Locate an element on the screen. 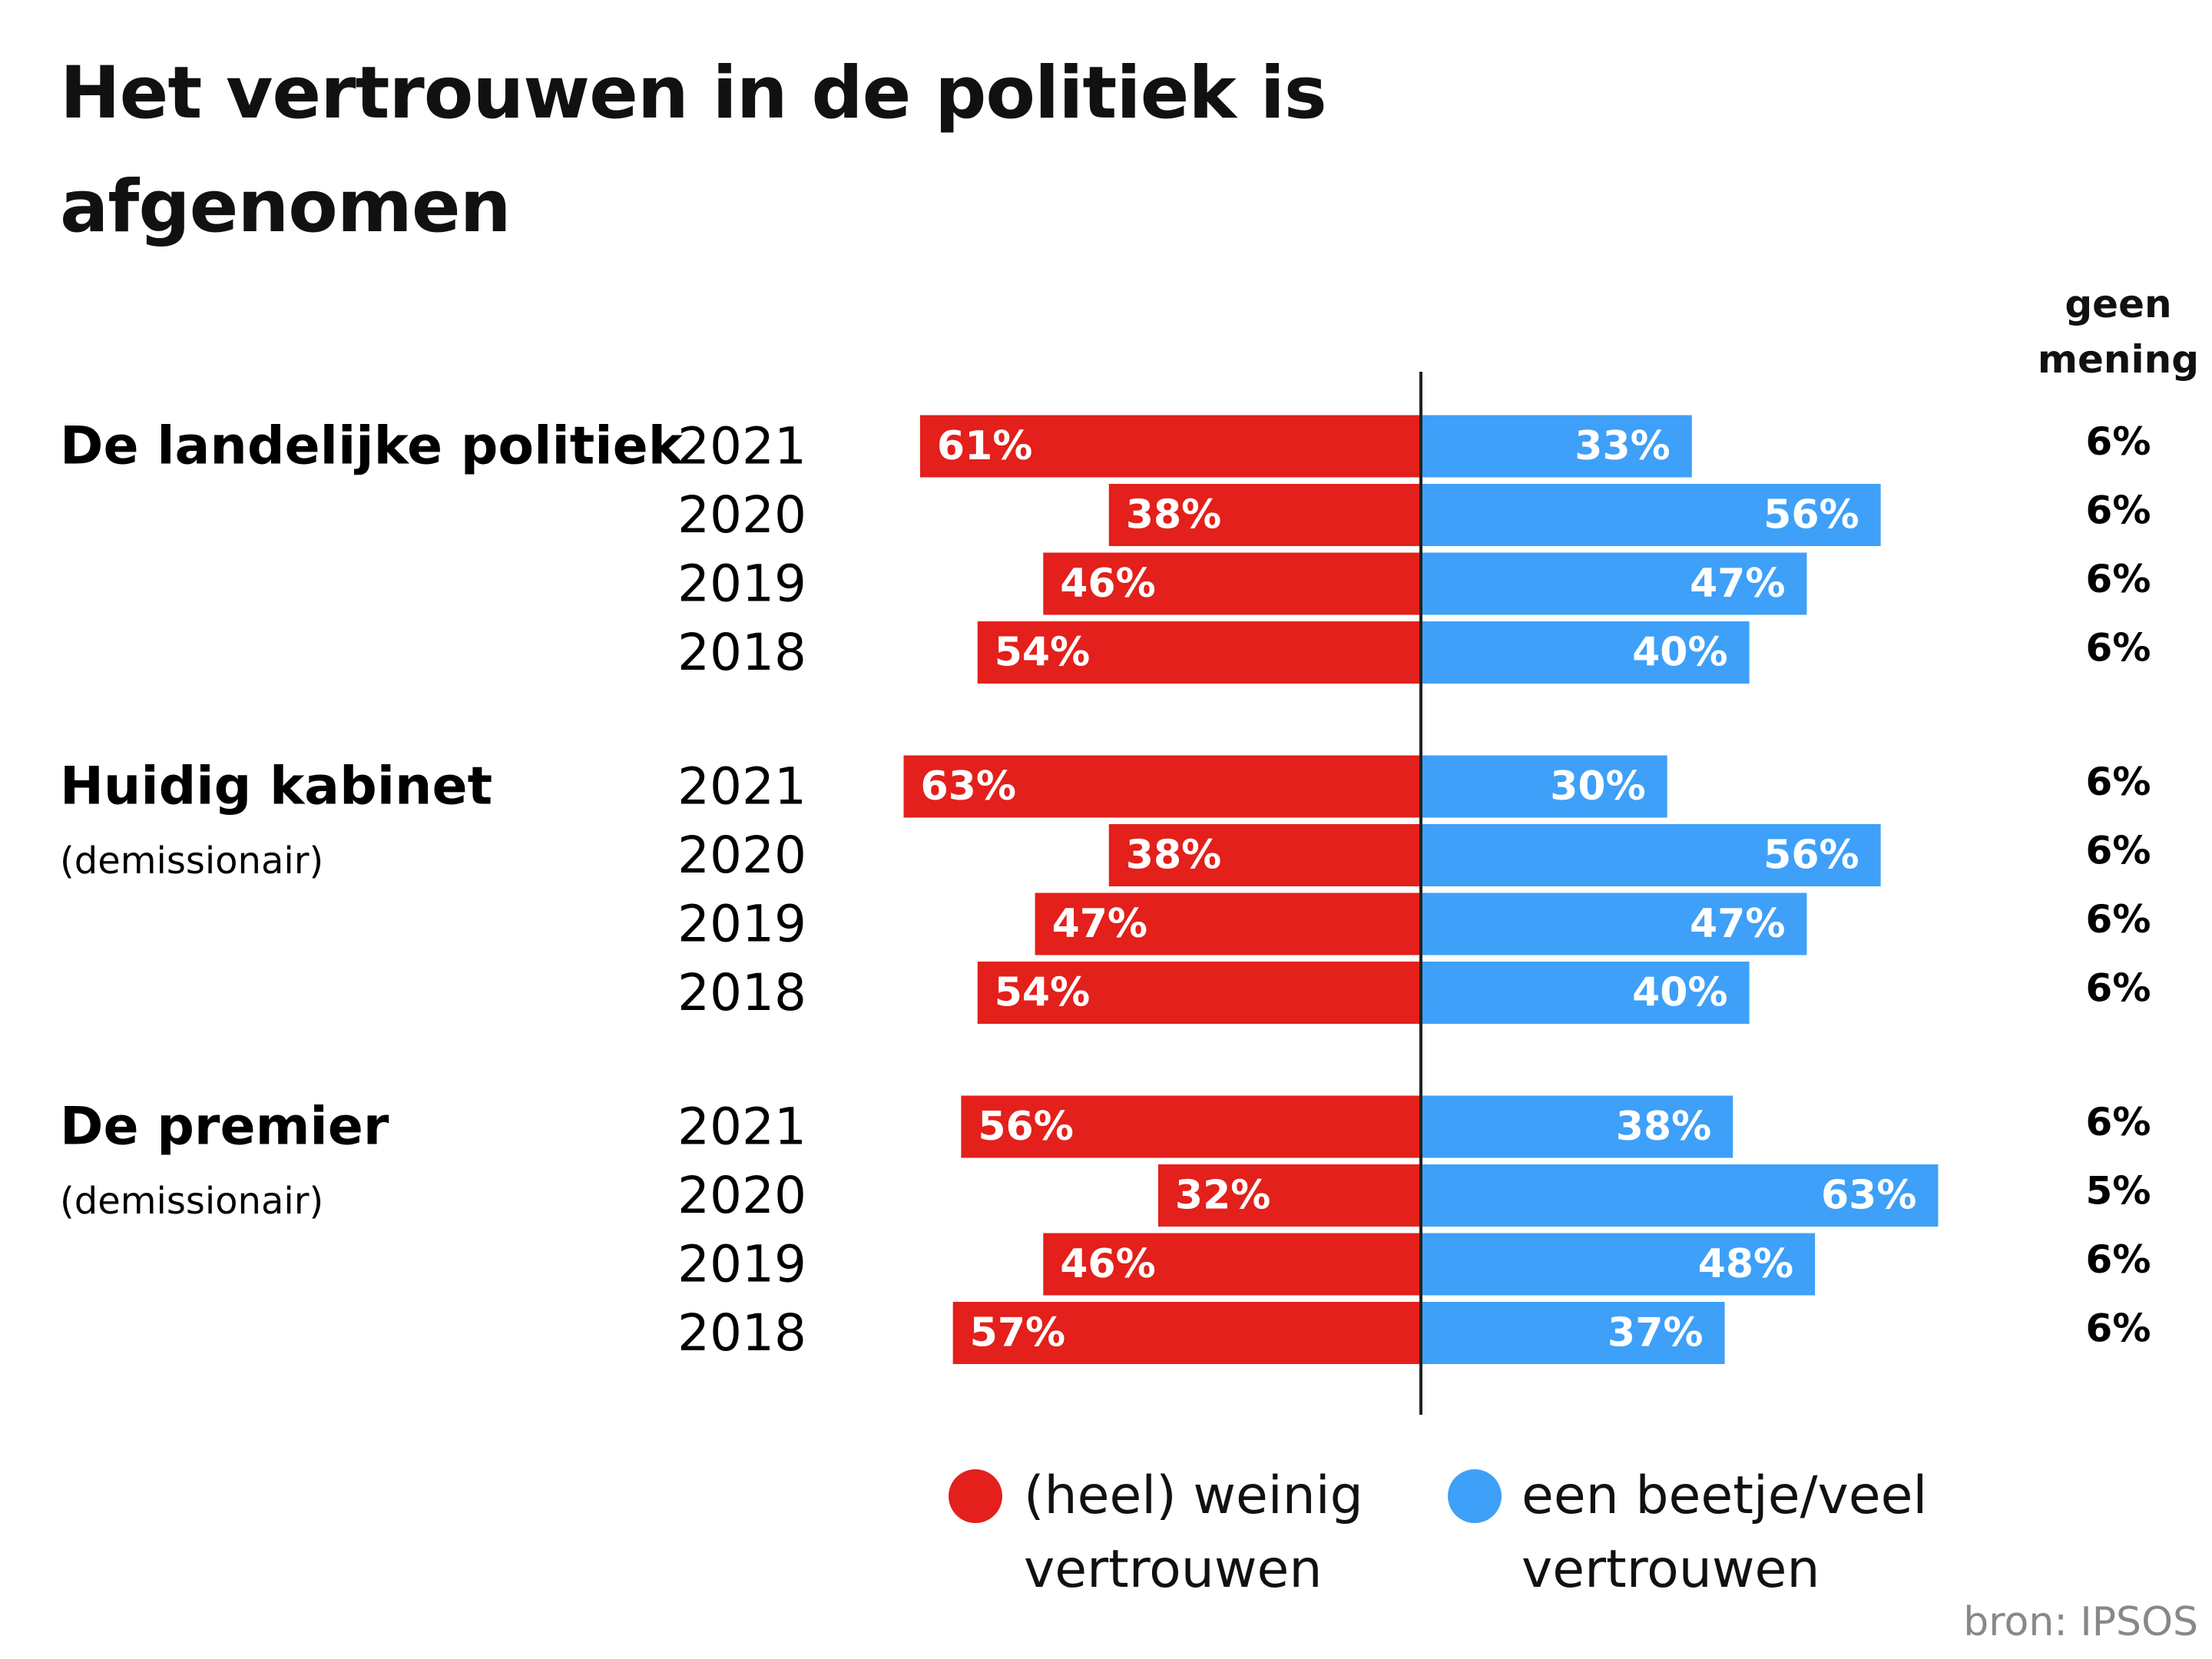  group-label: De premier is located at coordinates (225, 1127).